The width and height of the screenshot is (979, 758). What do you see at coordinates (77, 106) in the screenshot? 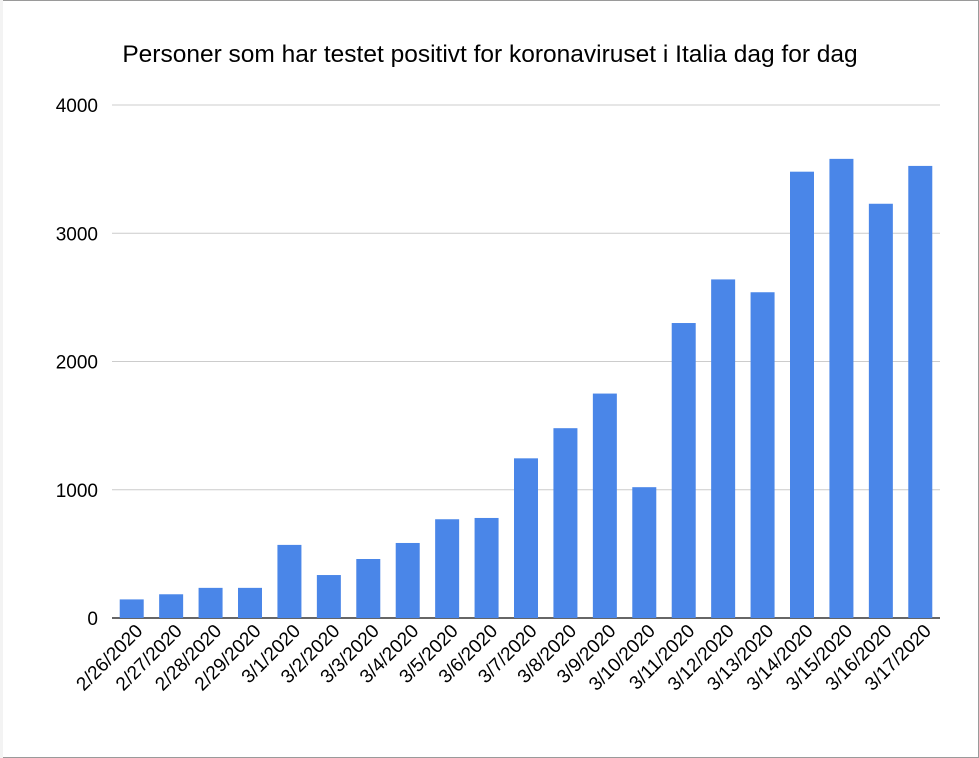
I see `y-tick-label: 4000` at bounding box center [77, 106].